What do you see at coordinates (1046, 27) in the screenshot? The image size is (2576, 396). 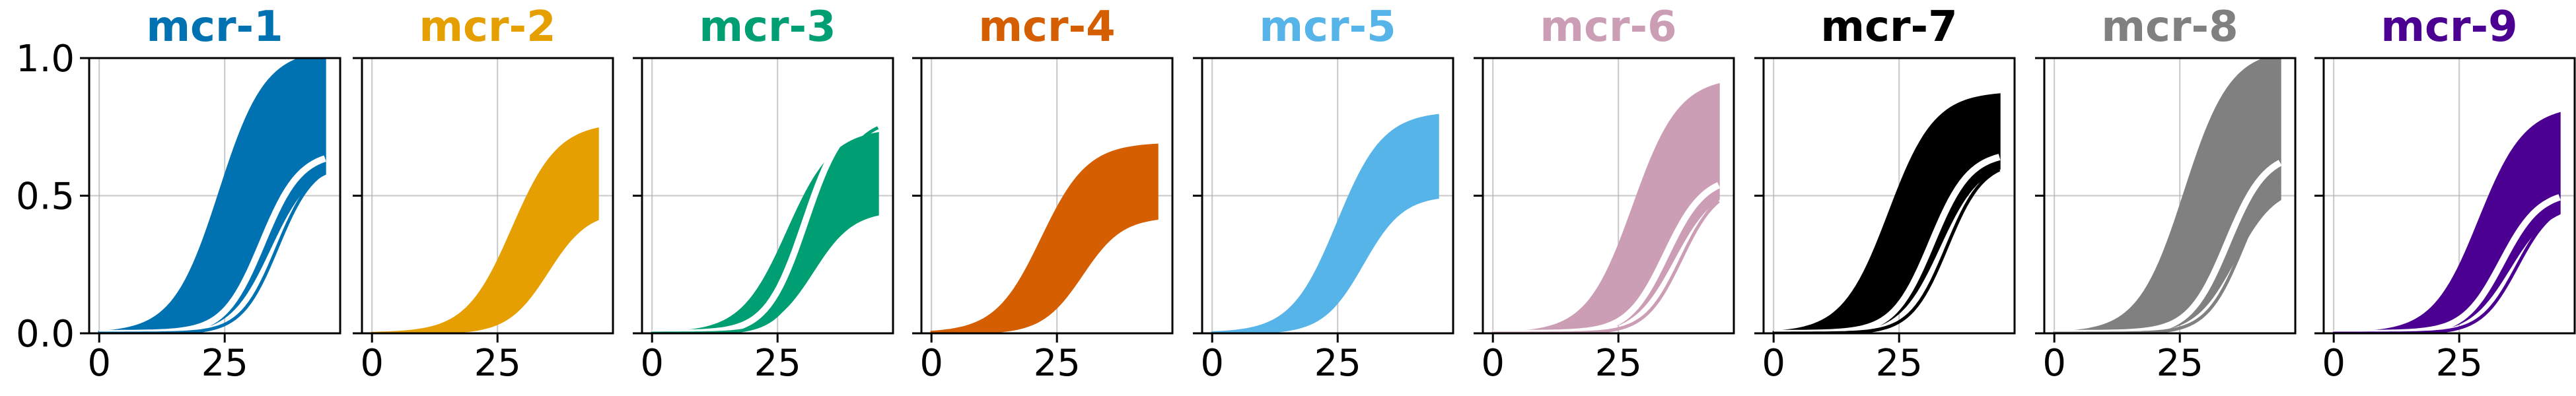 I see `panel-title: mcr-4` at bounding box center [1046, 27].